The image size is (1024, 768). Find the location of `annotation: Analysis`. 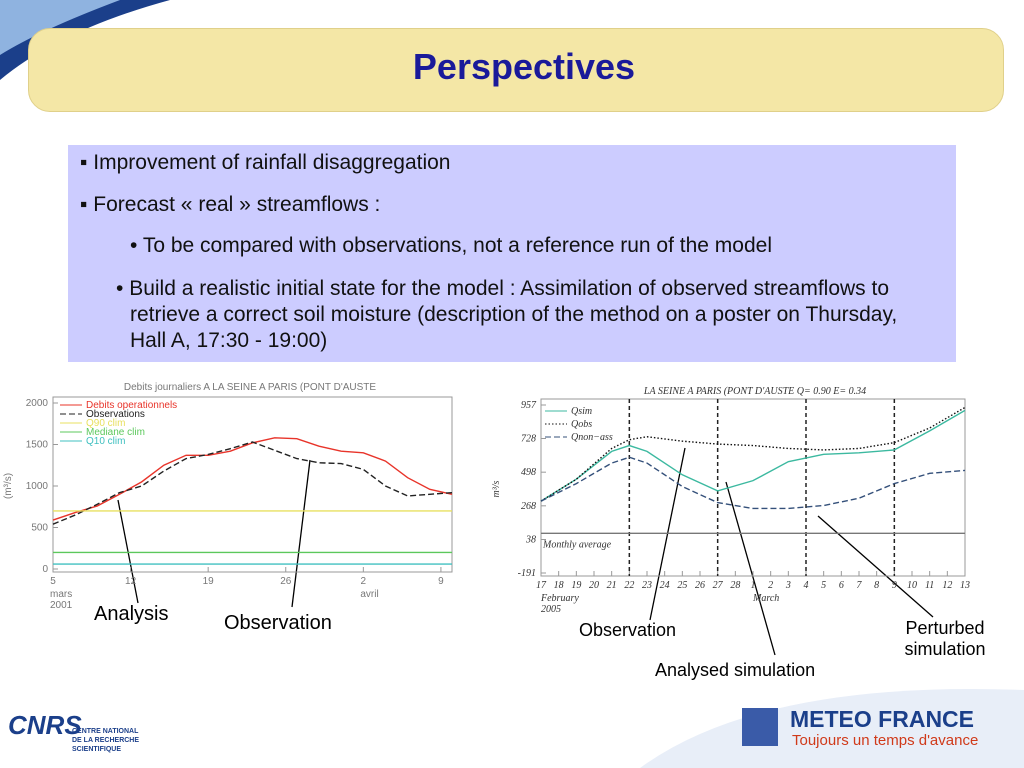

annotation: Analysis is located at coordinates (131, 614).